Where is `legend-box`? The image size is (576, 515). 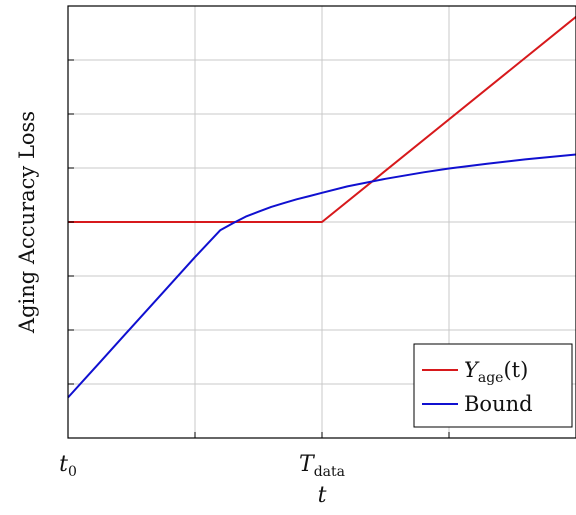 legend-box is located at coordinates (493, 385).